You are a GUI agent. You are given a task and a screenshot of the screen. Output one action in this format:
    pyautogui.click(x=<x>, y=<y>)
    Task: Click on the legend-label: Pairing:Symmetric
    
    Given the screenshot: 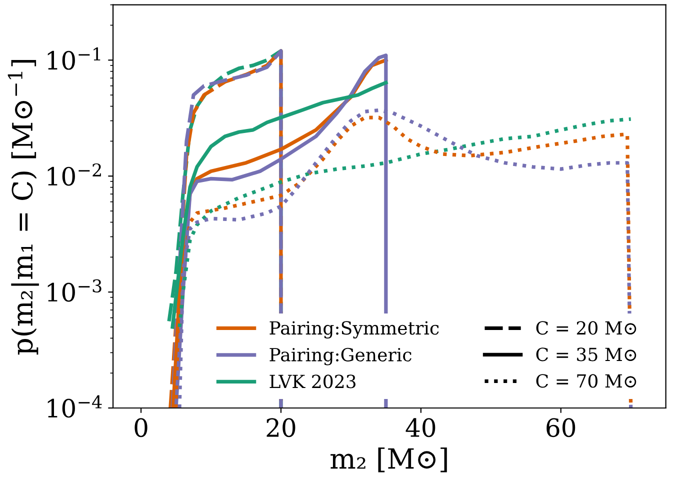 What is the action you would take?
    pyautogui.click(x=354, y=329)
    